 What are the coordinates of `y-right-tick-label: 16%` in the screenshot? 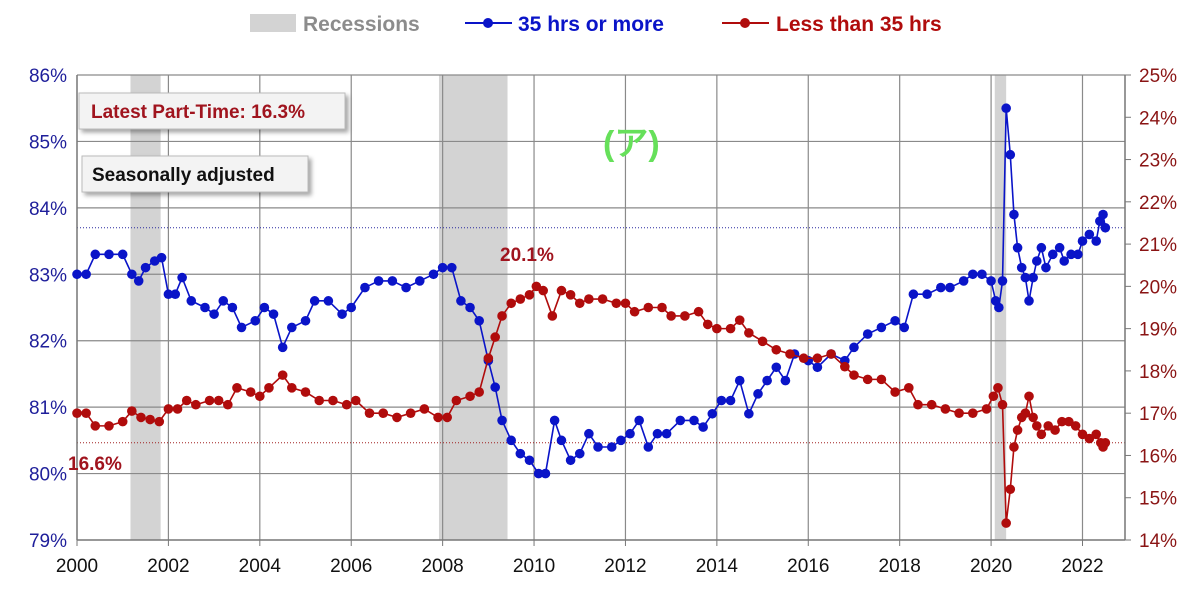 It's located at (1158, 456).